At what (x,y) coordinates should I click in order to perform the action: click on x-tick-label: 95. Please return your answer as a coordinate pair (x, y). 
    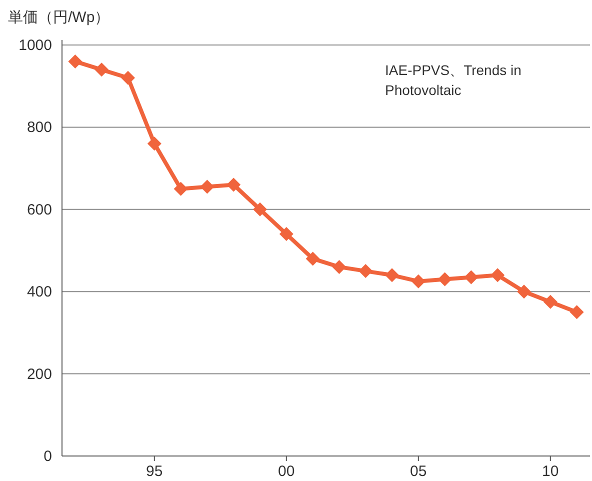
    Looking at the image, I should click on (154, 471).